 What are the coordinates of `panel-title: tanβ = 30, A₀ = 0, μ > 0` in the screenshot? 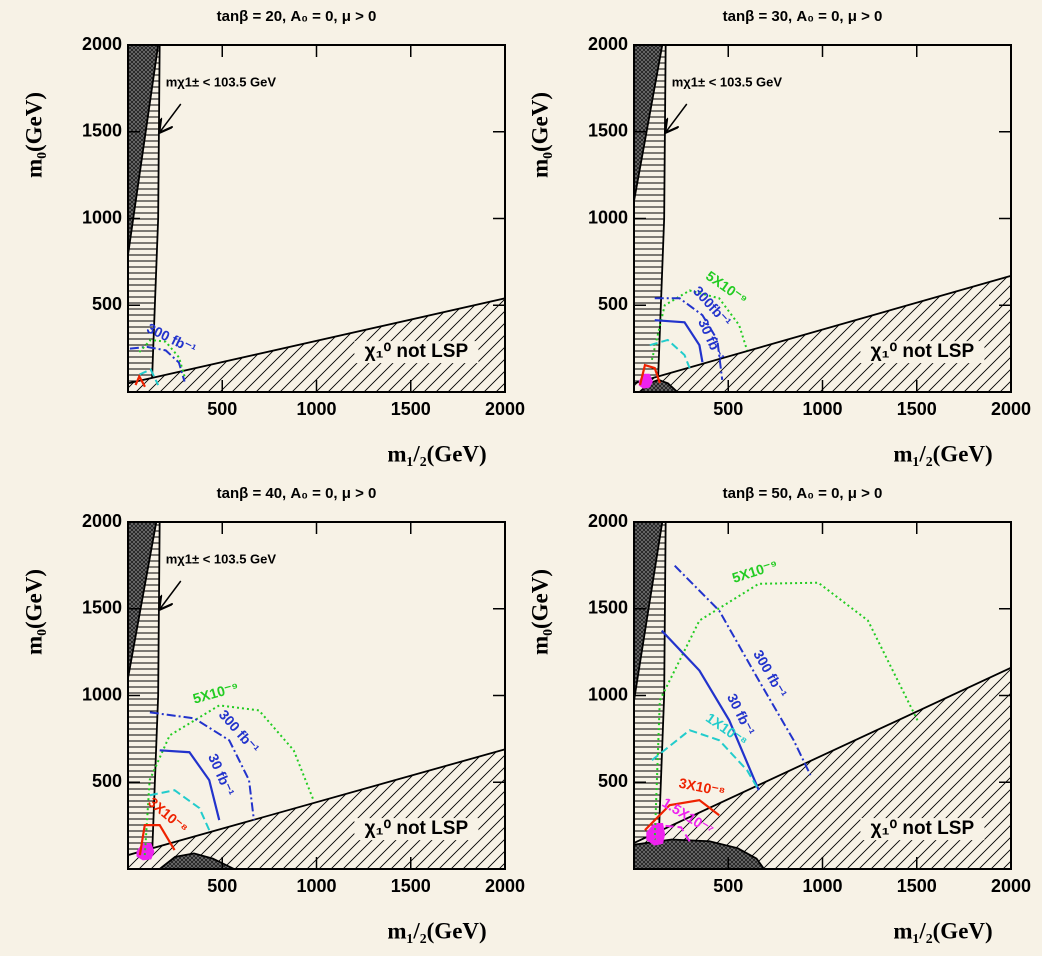 It's located at (803, 16).